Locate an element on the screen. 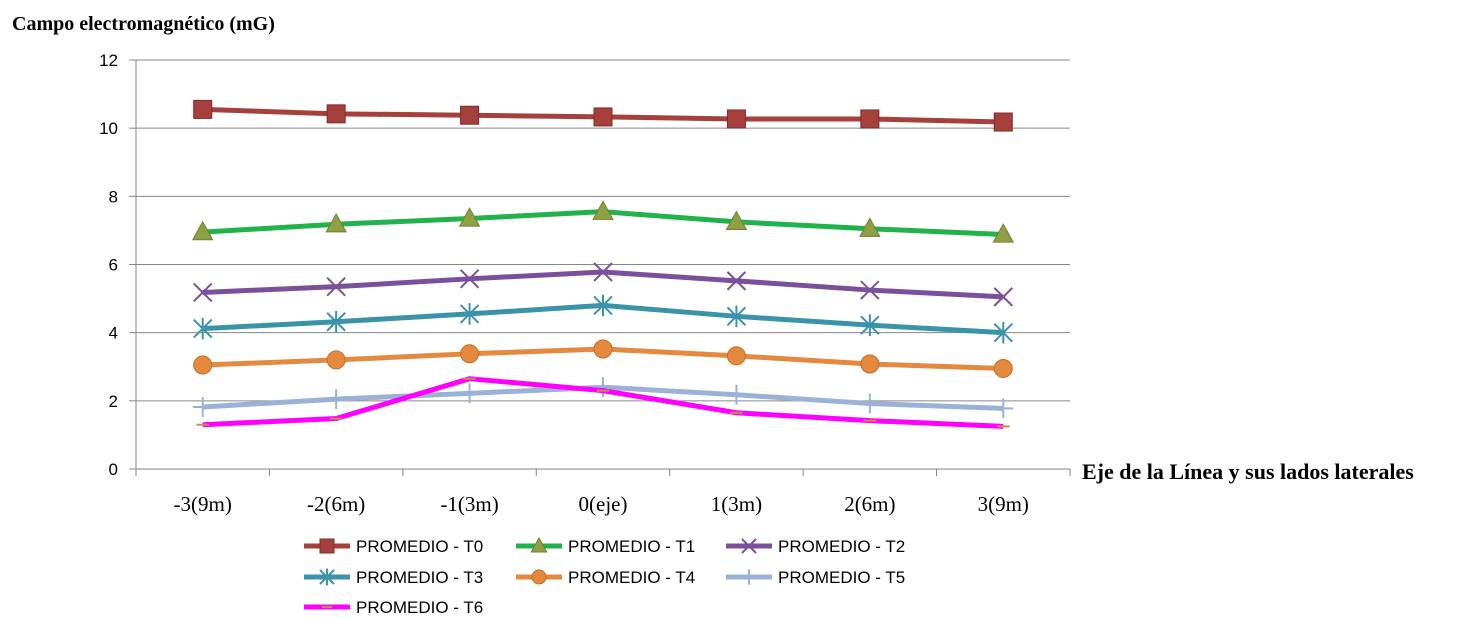 This screenshot has width=1484, height=618. y-tick-label: 10 is located at coordinates (108, 128).